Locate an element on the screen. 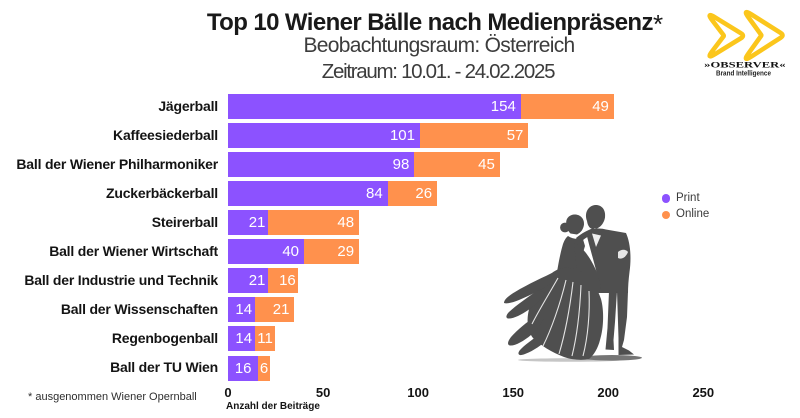 This screenshot has width=800, height=418. svg-text: Brand Intelligence is located at coordinates (743, 73).